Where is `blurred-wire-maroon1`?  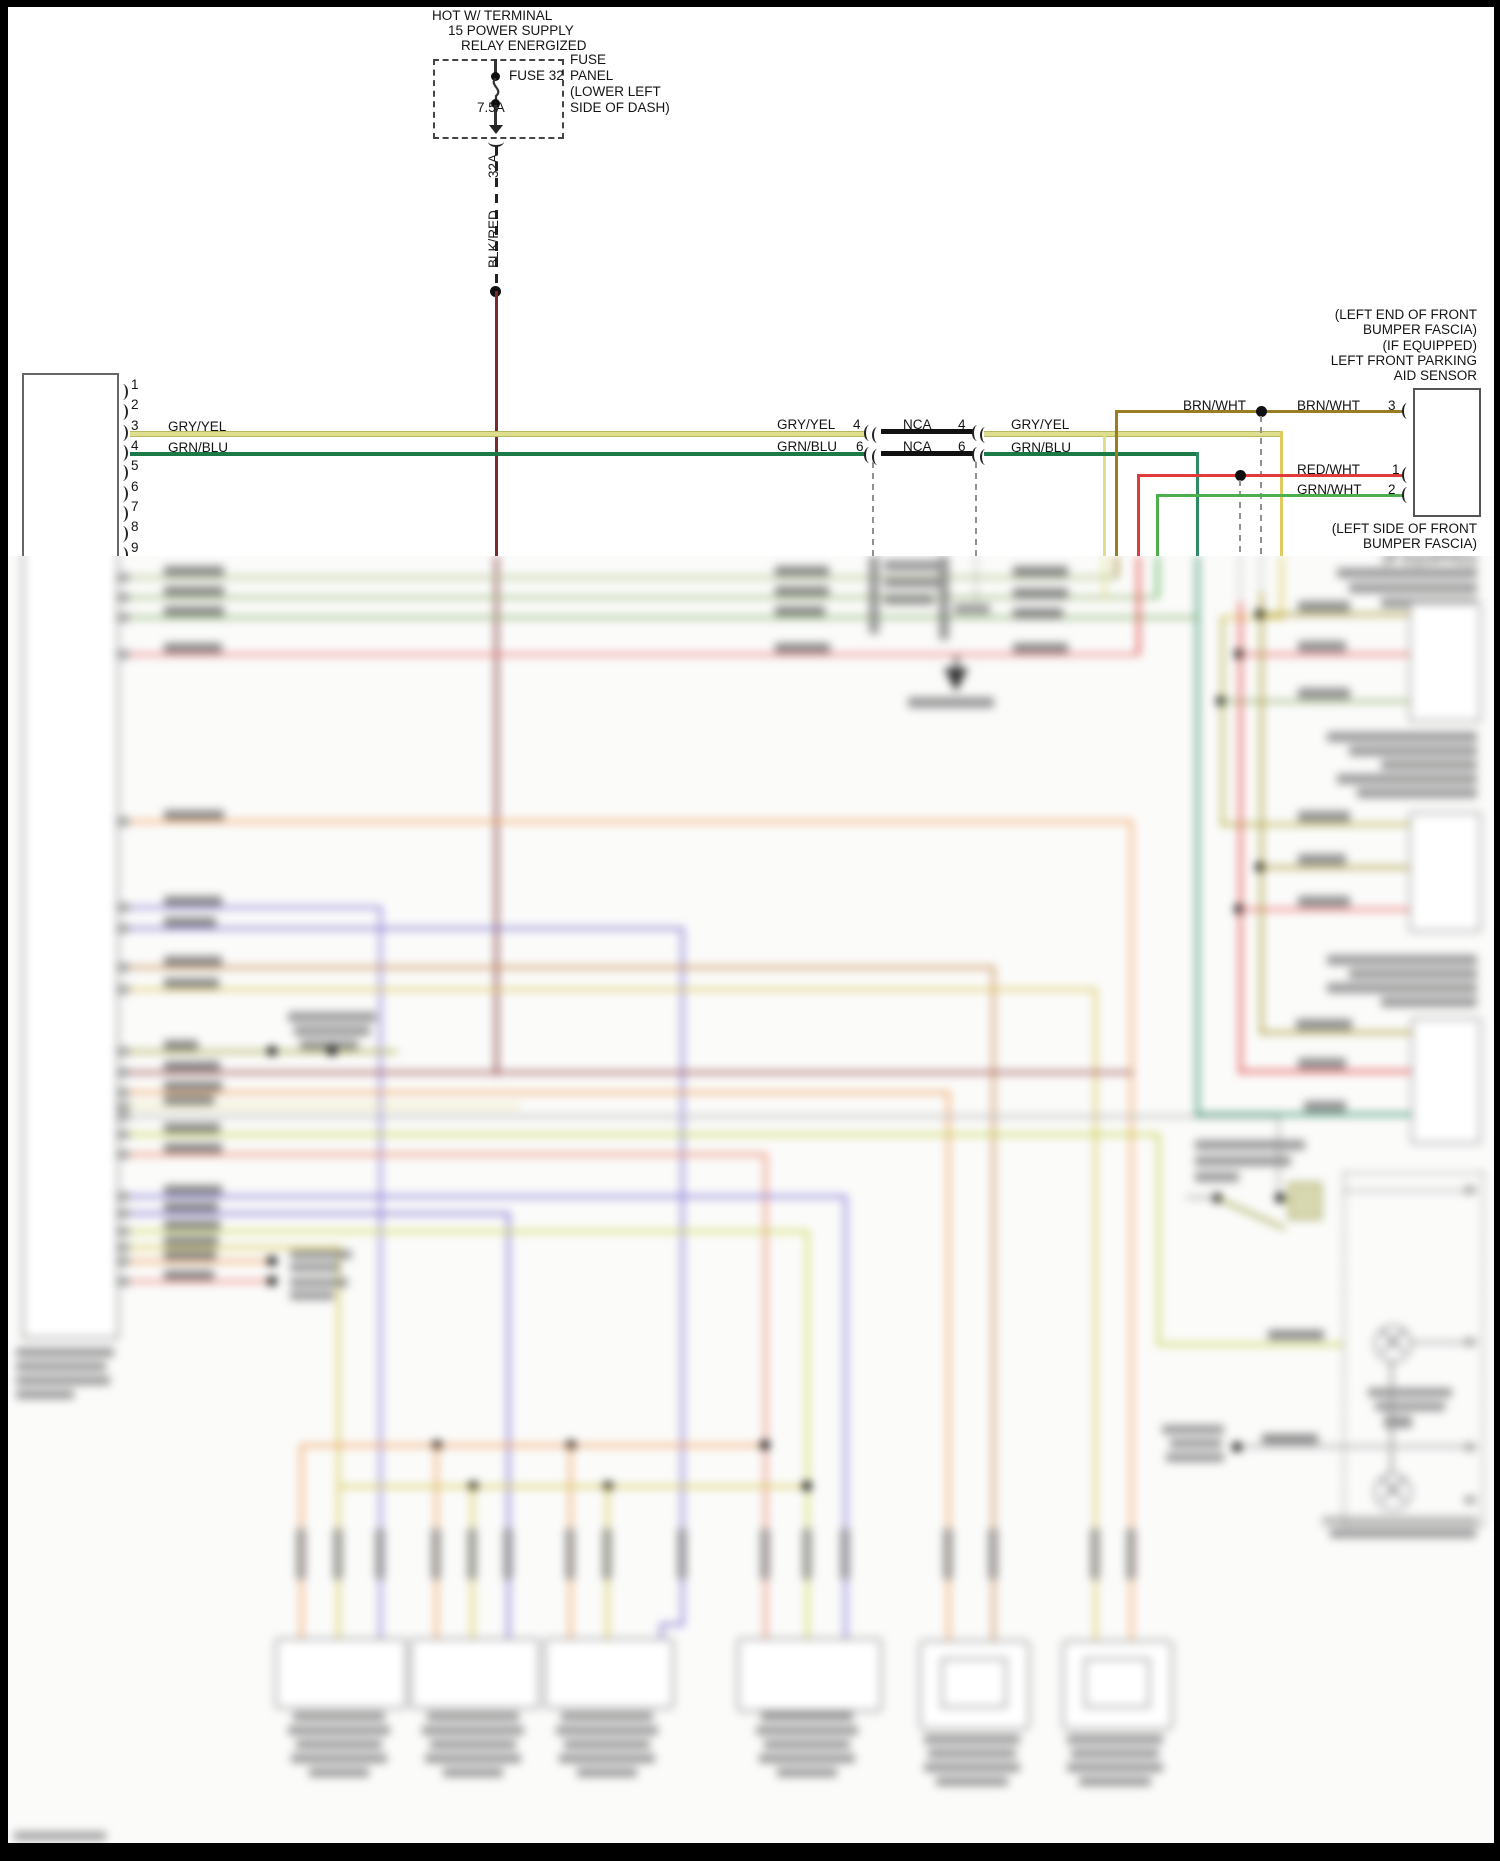
blurred-wire-maroon1 is located at coordinates (631, 1072).